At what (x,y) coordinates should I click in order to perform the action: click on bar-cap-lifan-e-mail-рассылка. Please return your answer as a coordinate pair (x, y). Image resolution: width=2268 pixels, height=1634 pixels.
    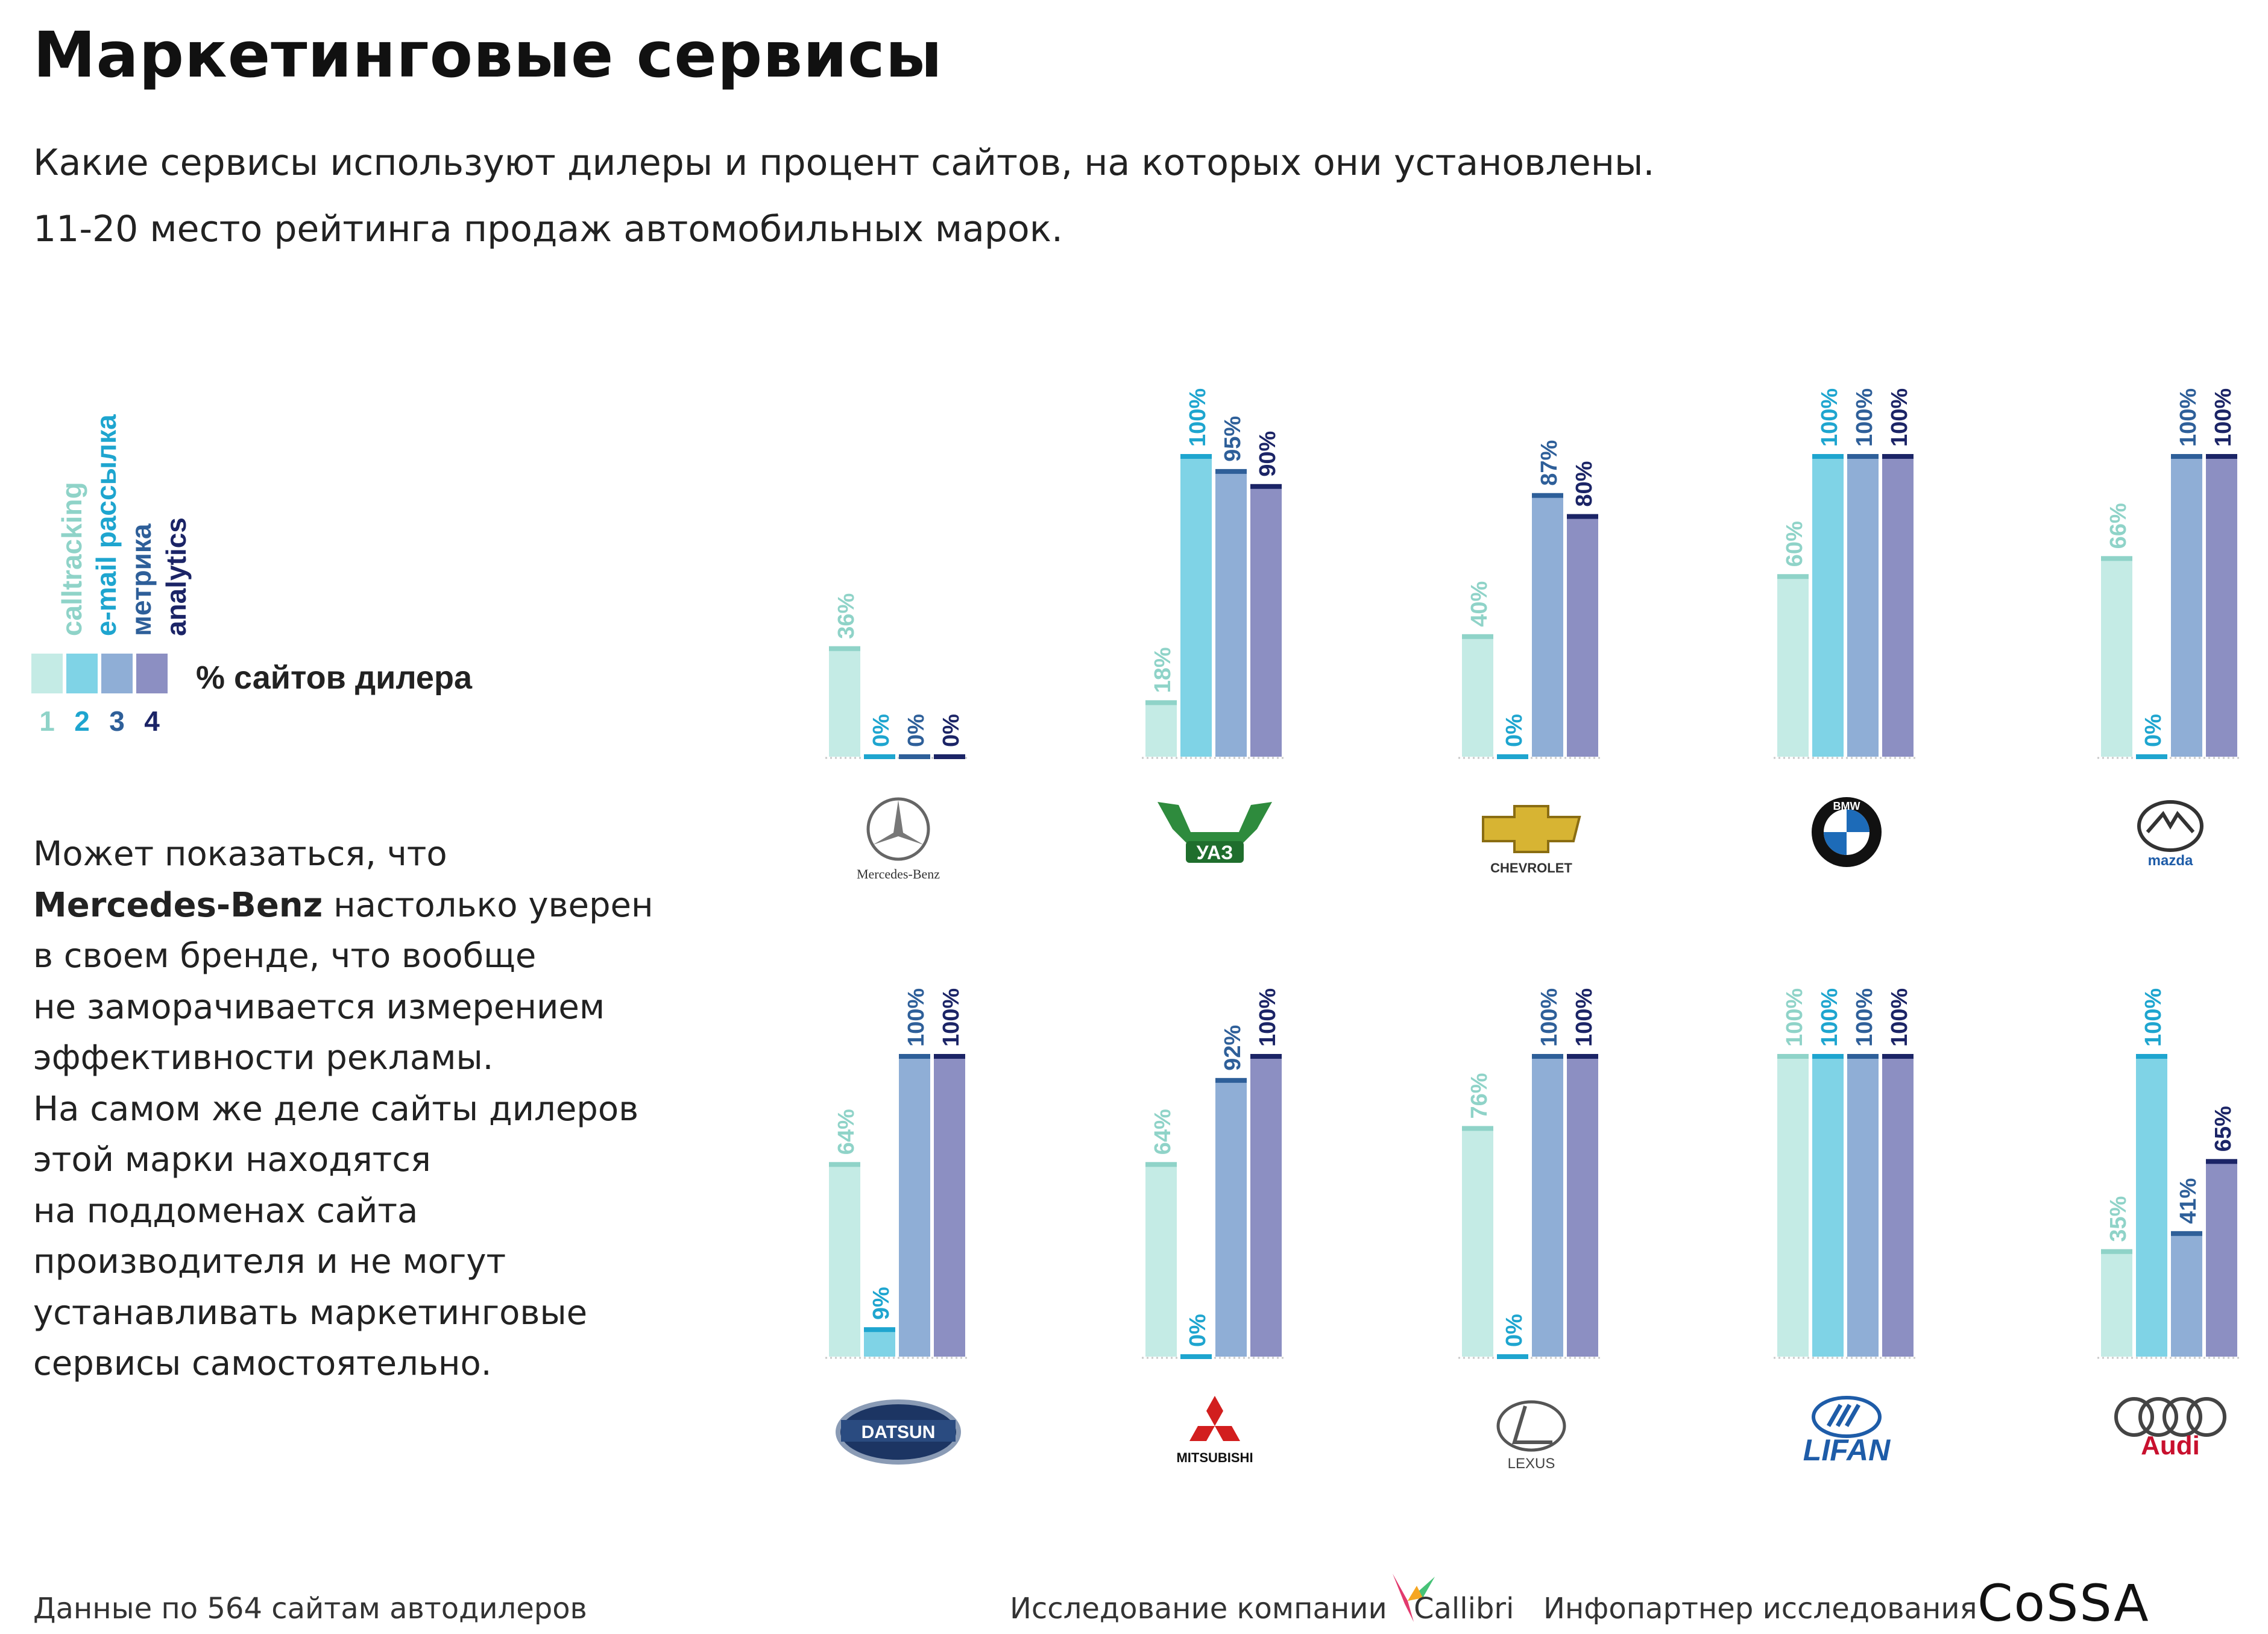
    Looking at the image, I should click on (1828, 1056).